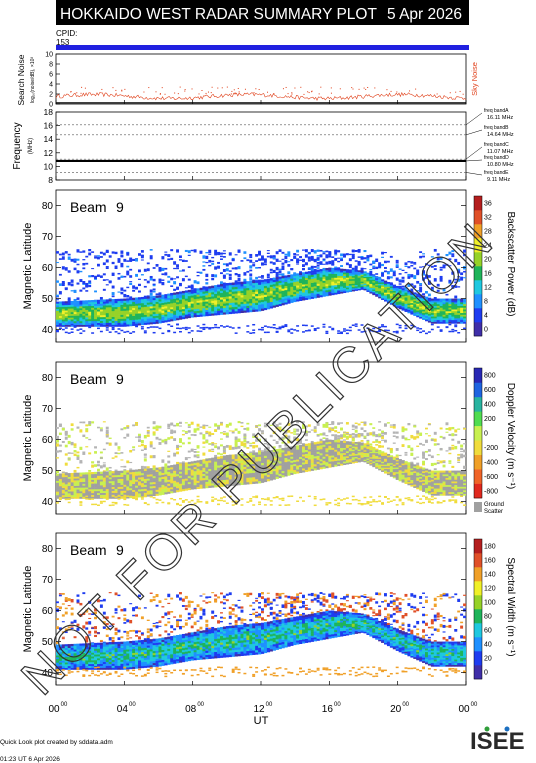 The height and width of the screenshot is (763, 536). I want to click on noise-ylabel-sub: log₁₀(noise/dB), ×10³, so click(33, 80).